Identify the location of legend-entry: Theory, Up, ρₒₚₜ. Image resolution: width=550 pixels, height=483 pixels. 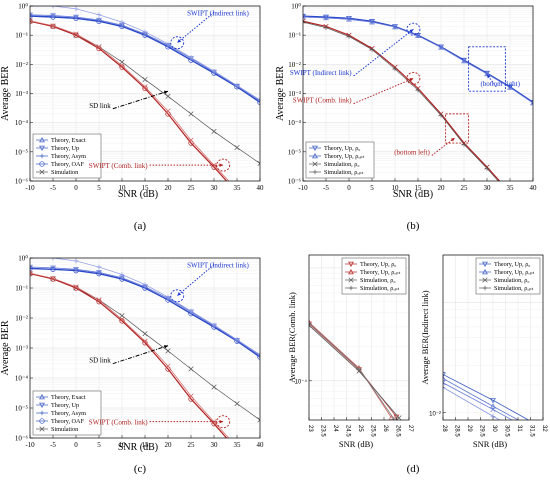
(344, 156).